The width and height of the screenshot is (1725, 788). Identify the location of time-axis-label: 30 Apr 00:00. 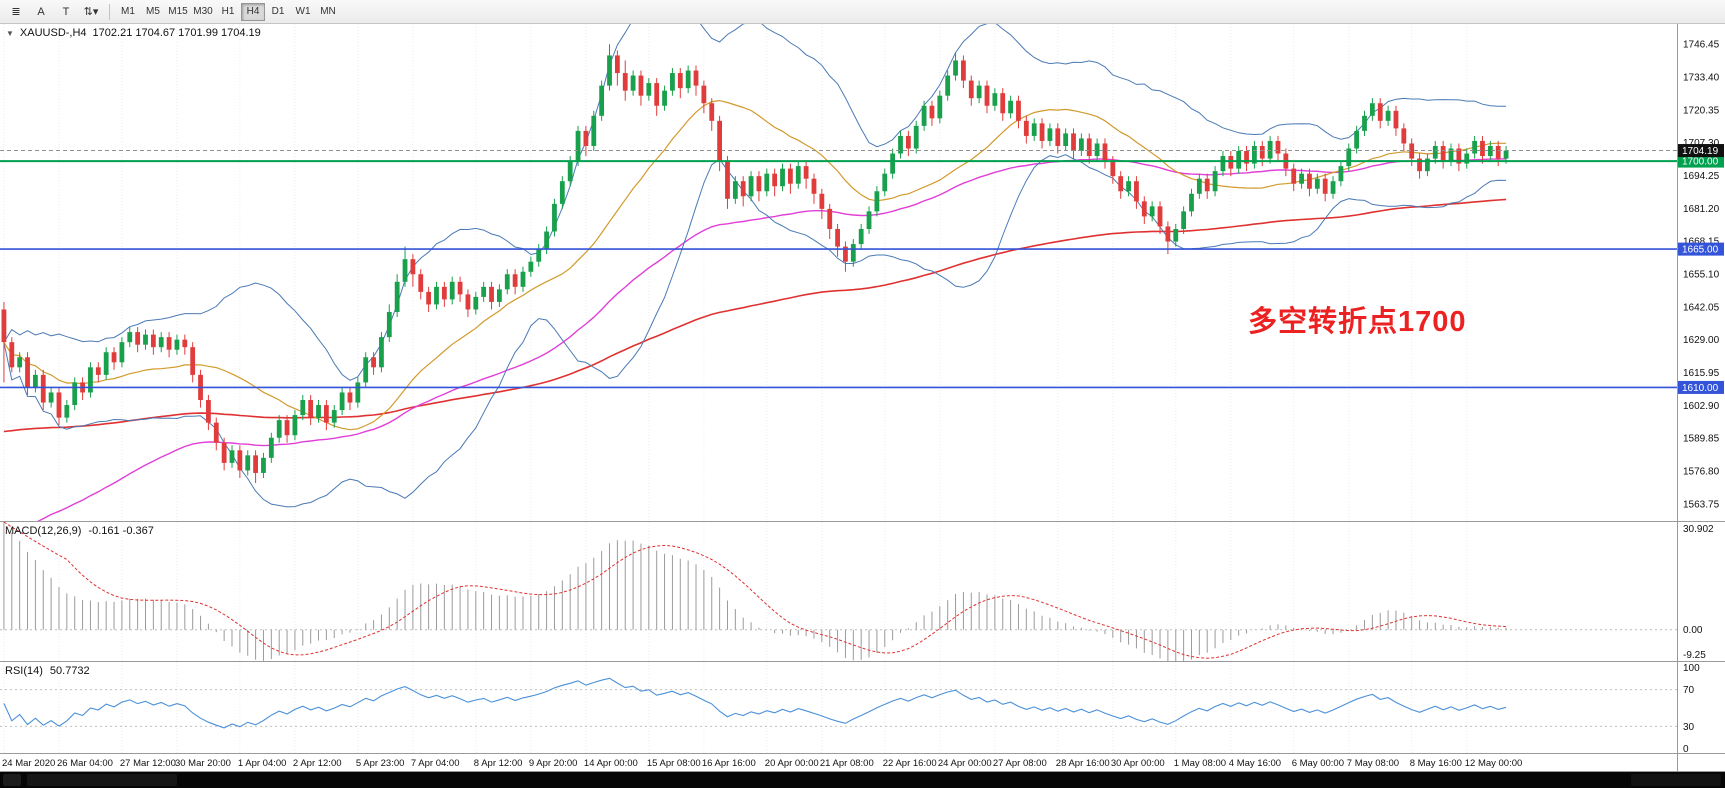
(1138, 763).